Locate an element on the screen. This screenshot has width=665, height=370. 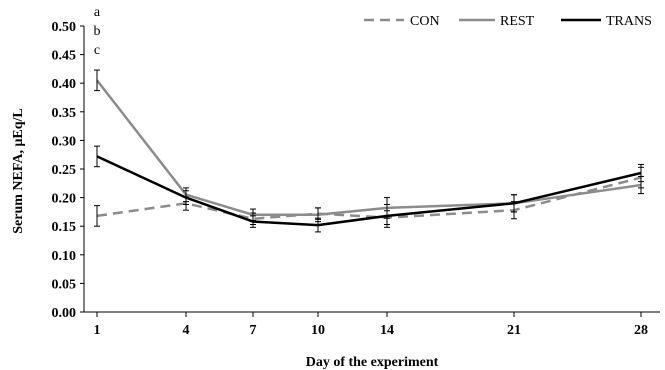
legend-label: TRANS is located at coordinates (629, 21).